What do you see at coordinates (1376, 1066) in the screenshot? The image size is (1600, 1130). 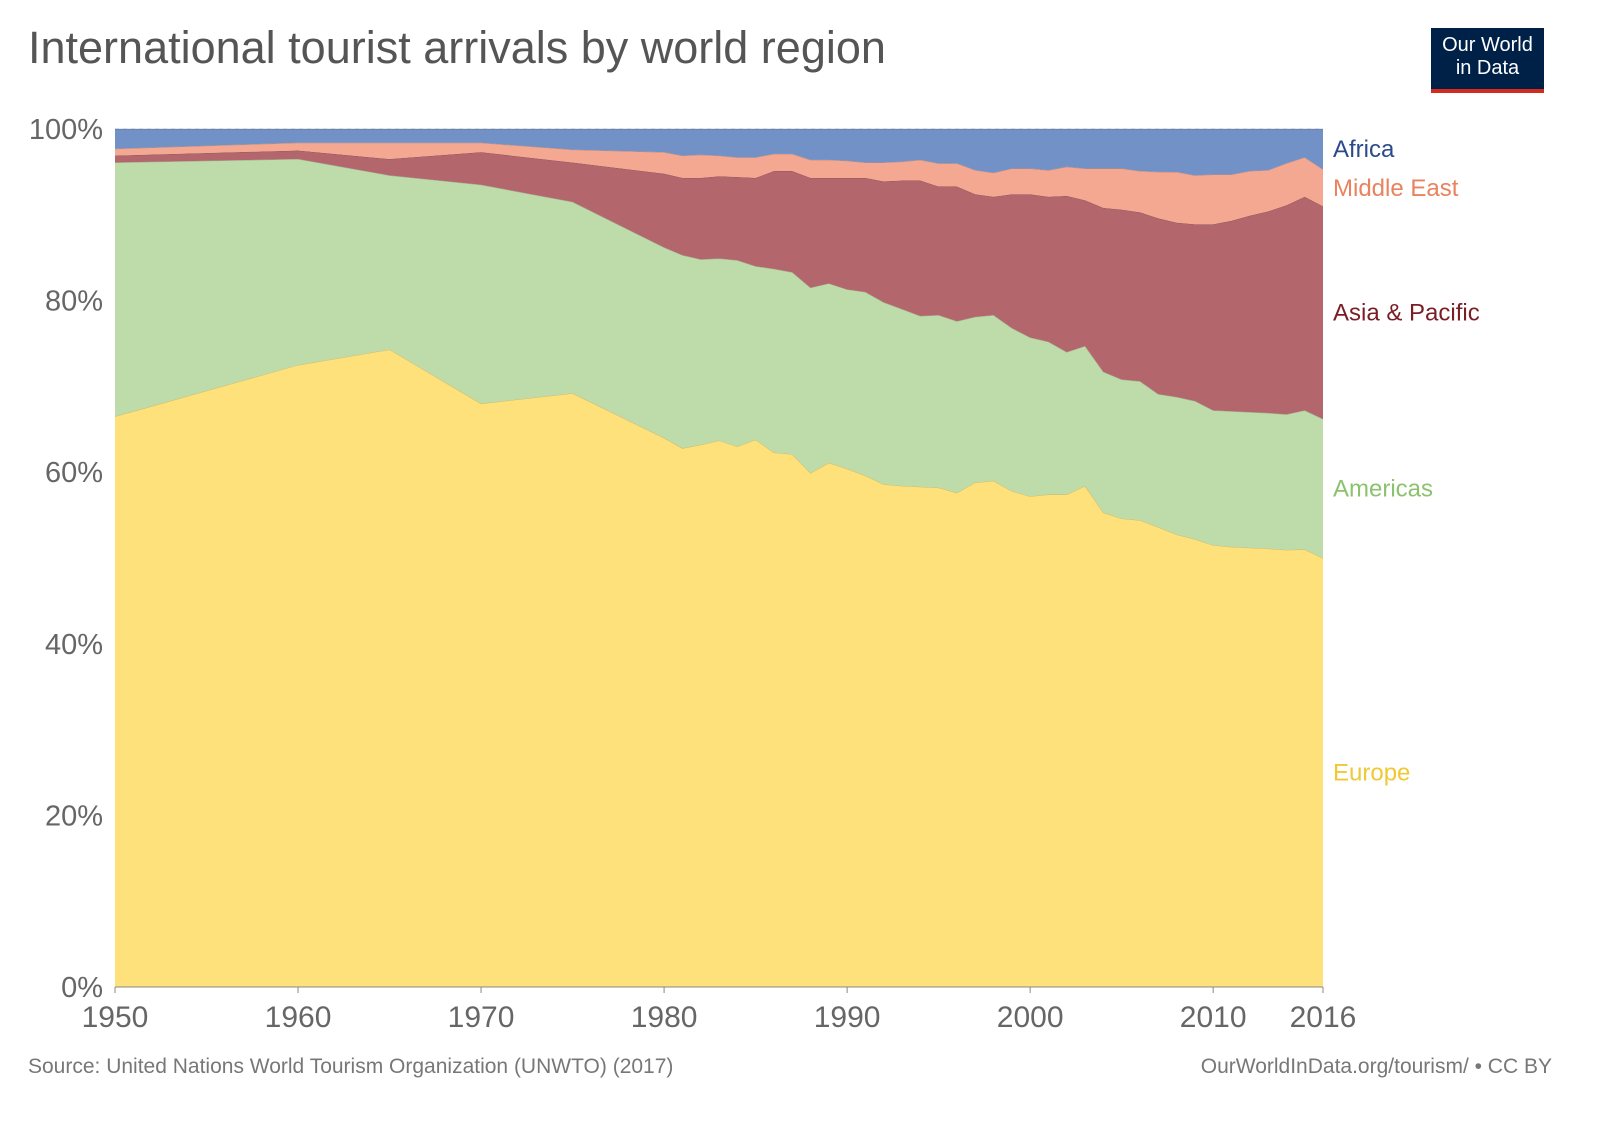 I see `credit-link: OurWorldInData.org/tourism/ • CC BY` at bounding box center [1376, 1066].